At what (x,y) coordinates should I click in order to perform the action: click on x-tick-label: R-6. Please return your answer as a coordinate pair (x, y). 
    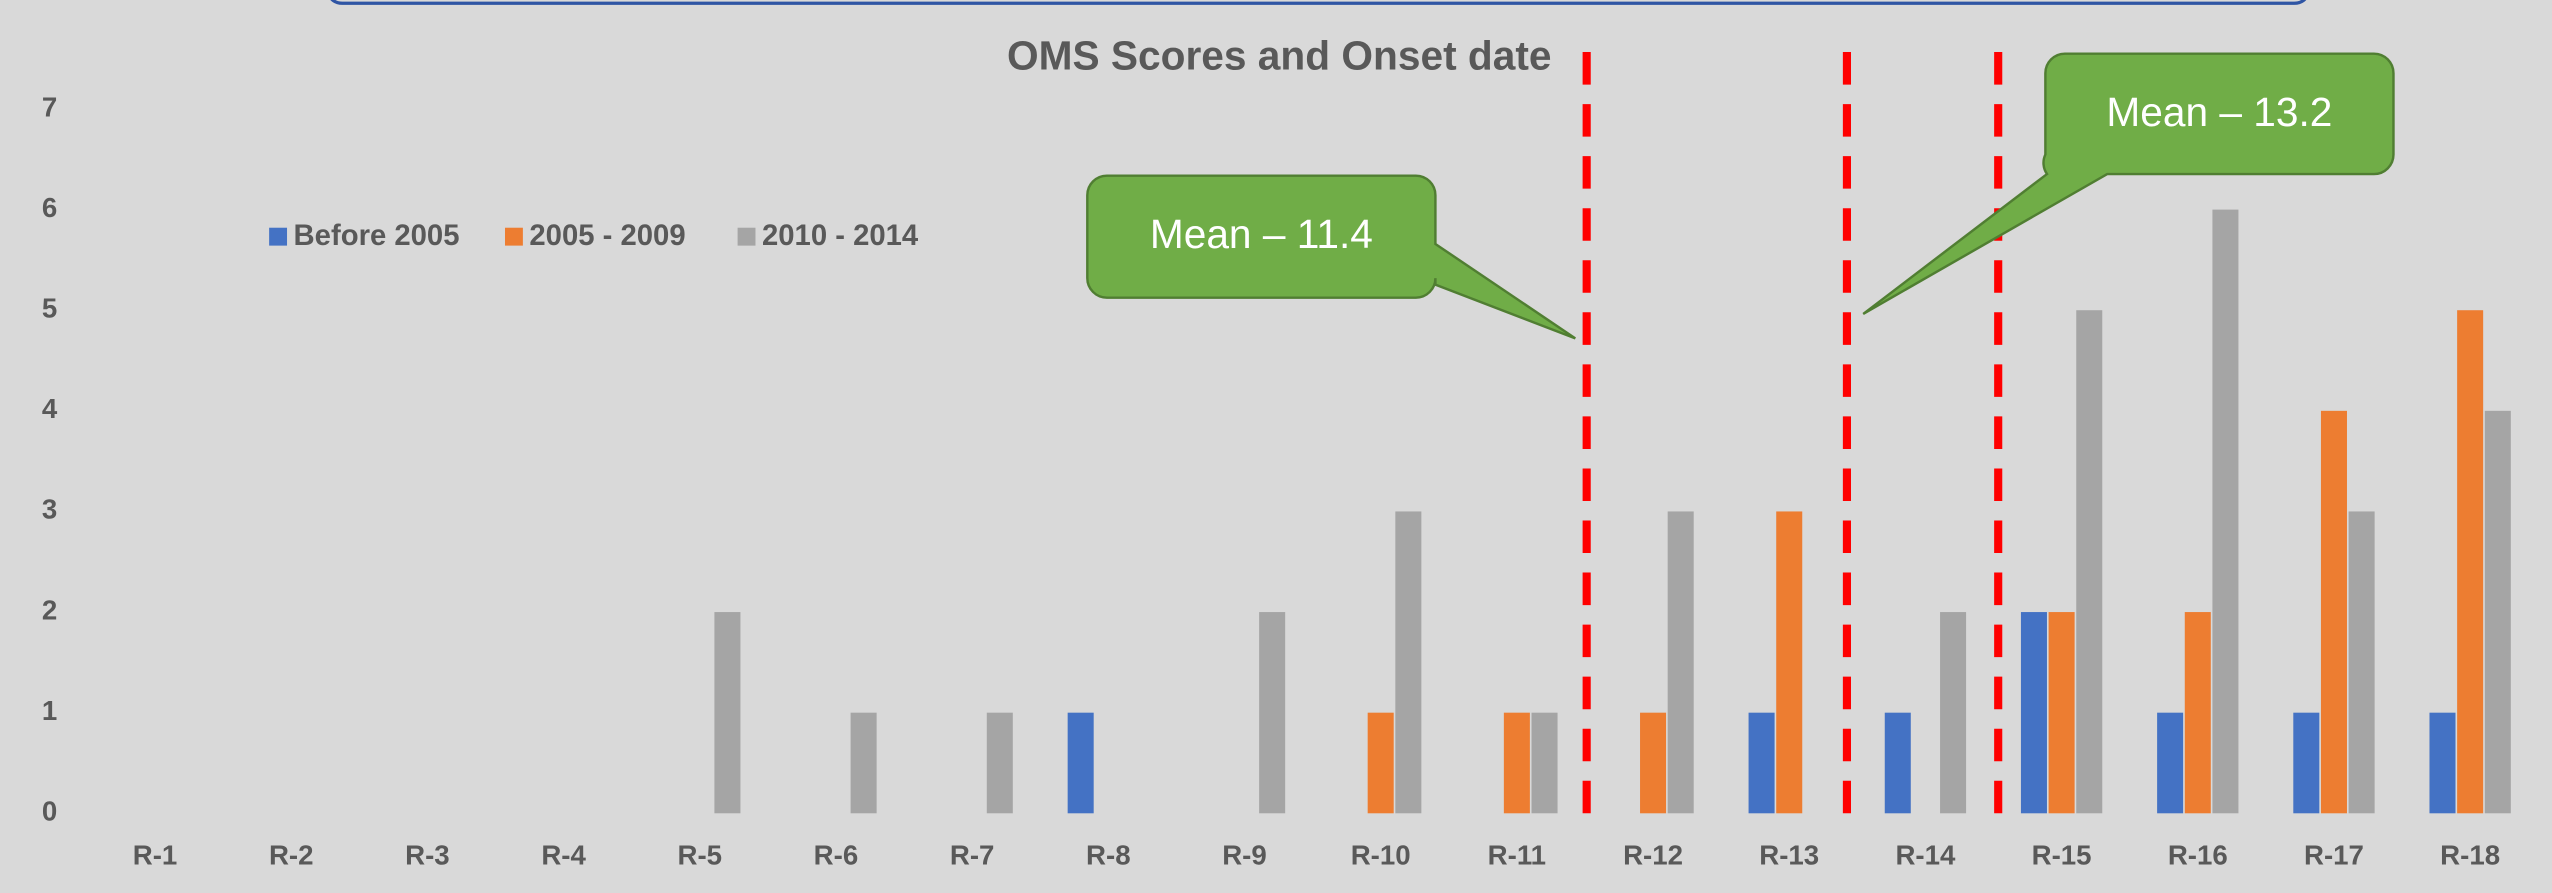
    Looking at the image, I should click on (836, 855).